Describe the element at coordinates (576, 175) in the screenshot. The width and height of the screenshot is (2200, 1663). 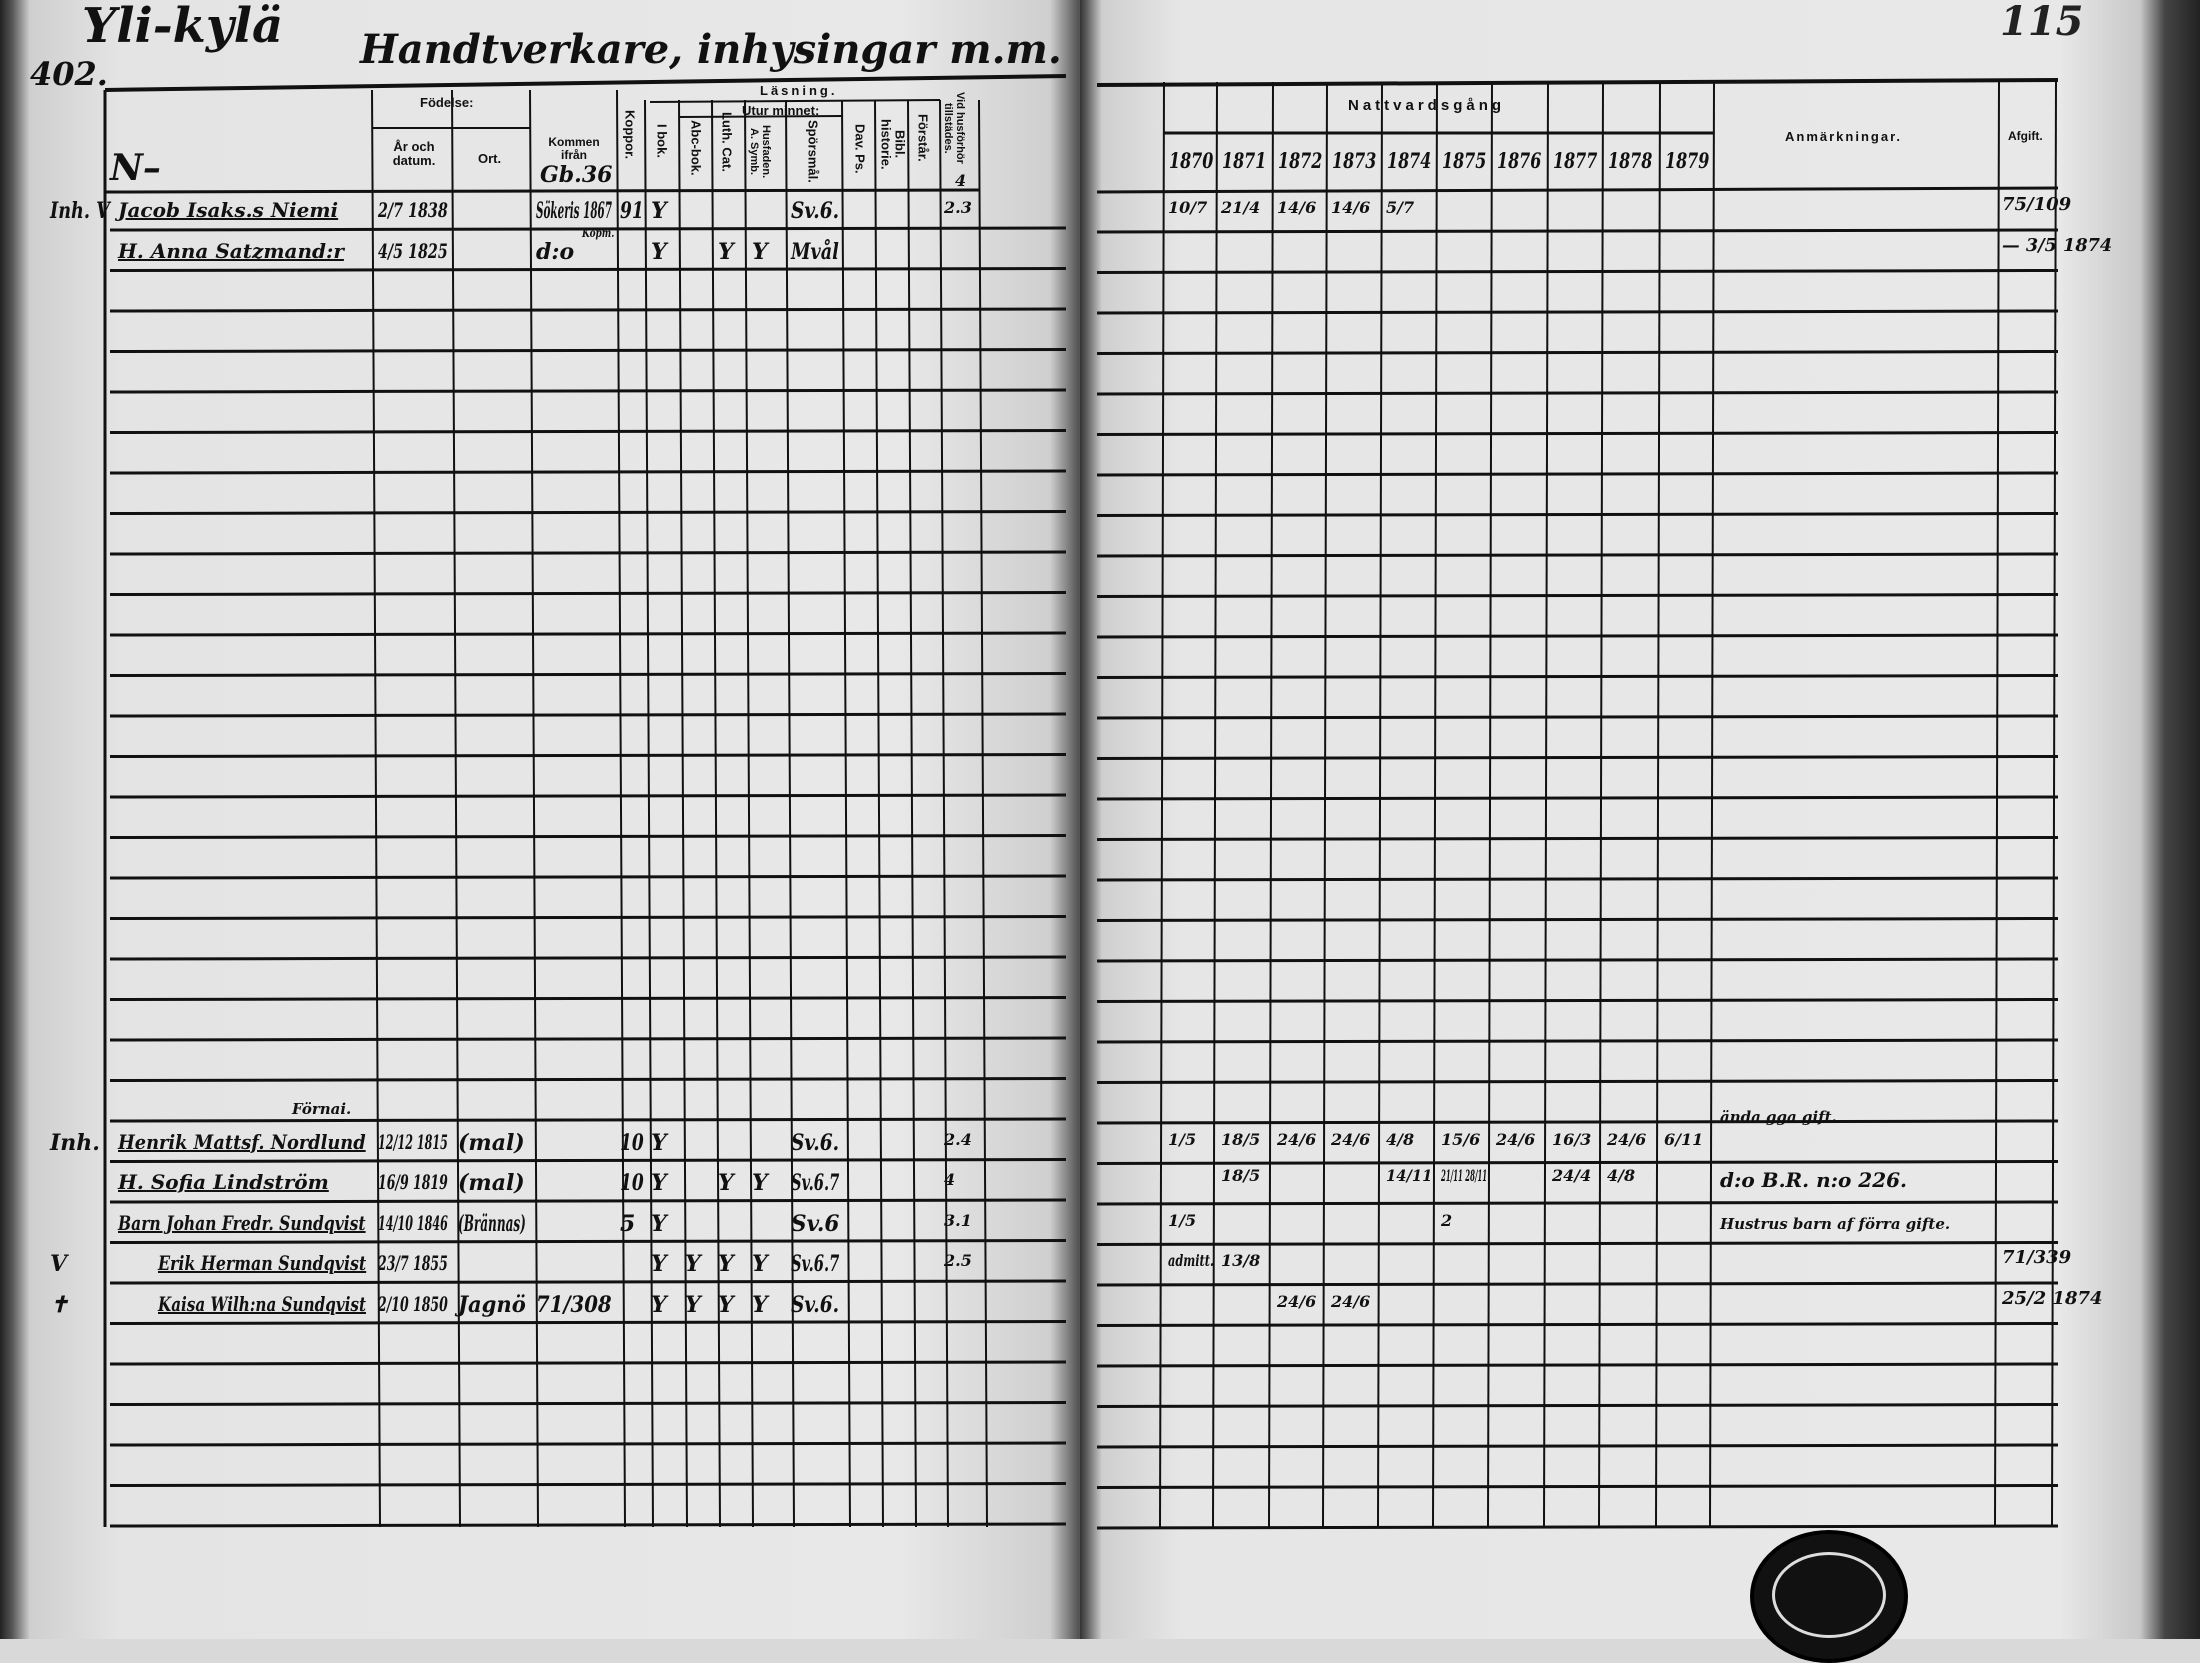
I see `section-ref: Gb.36` at that location.